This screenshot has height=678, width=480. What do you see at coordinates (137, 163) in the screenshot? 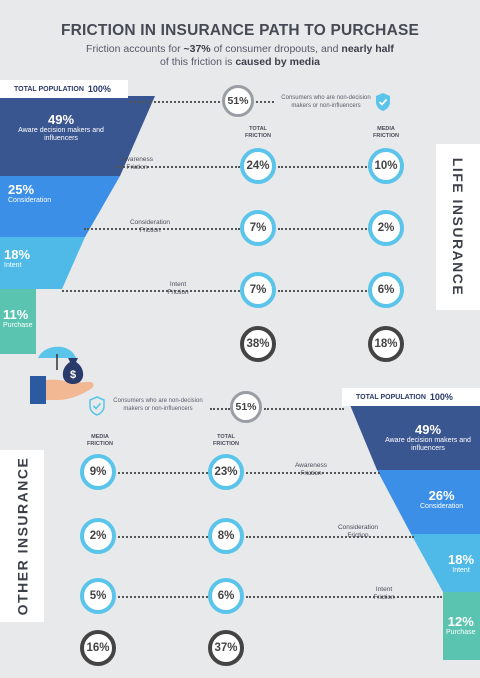
I see `life-row-awareness-label: Awareness Friction` at bounding box center [137, 163].